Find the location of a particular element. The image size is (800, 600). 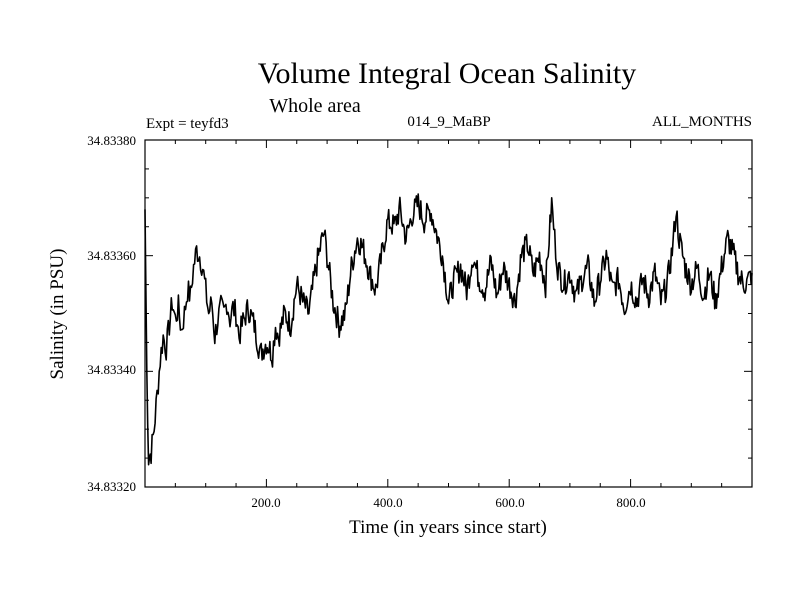

x-tick-label: 200.0 is located at coordinates (265, 502).